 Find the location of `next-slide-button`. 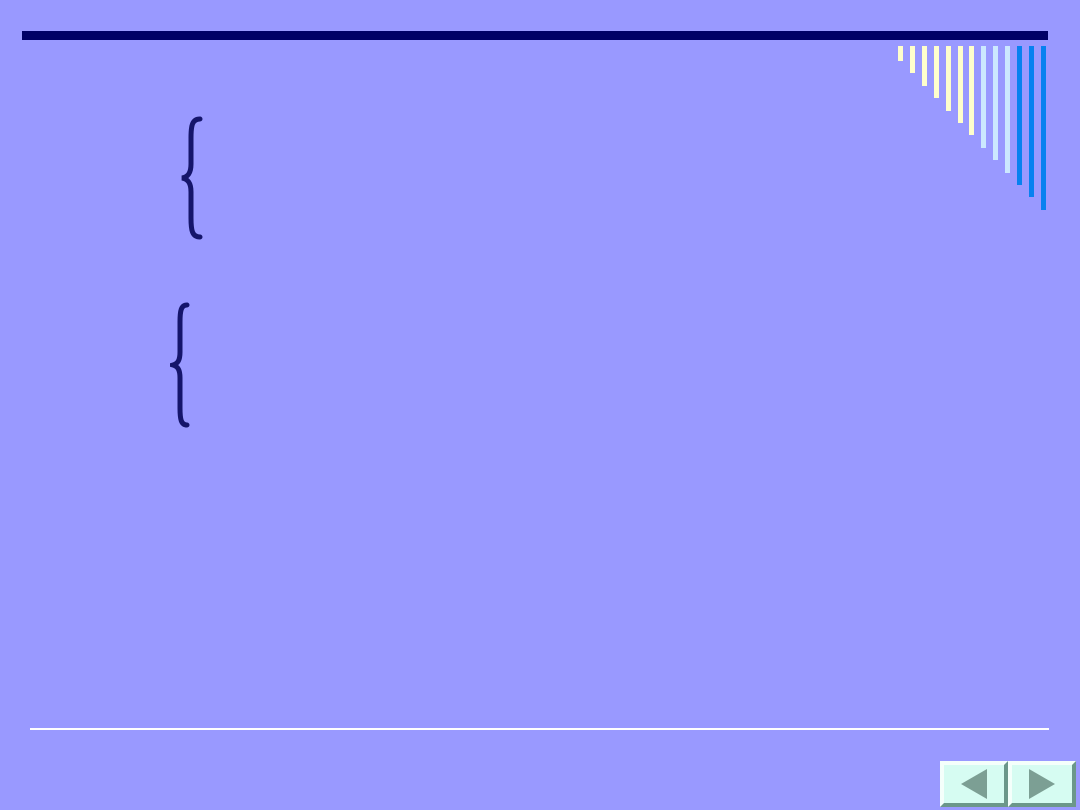

next-slide-button is located at coordinates (1042, 784).